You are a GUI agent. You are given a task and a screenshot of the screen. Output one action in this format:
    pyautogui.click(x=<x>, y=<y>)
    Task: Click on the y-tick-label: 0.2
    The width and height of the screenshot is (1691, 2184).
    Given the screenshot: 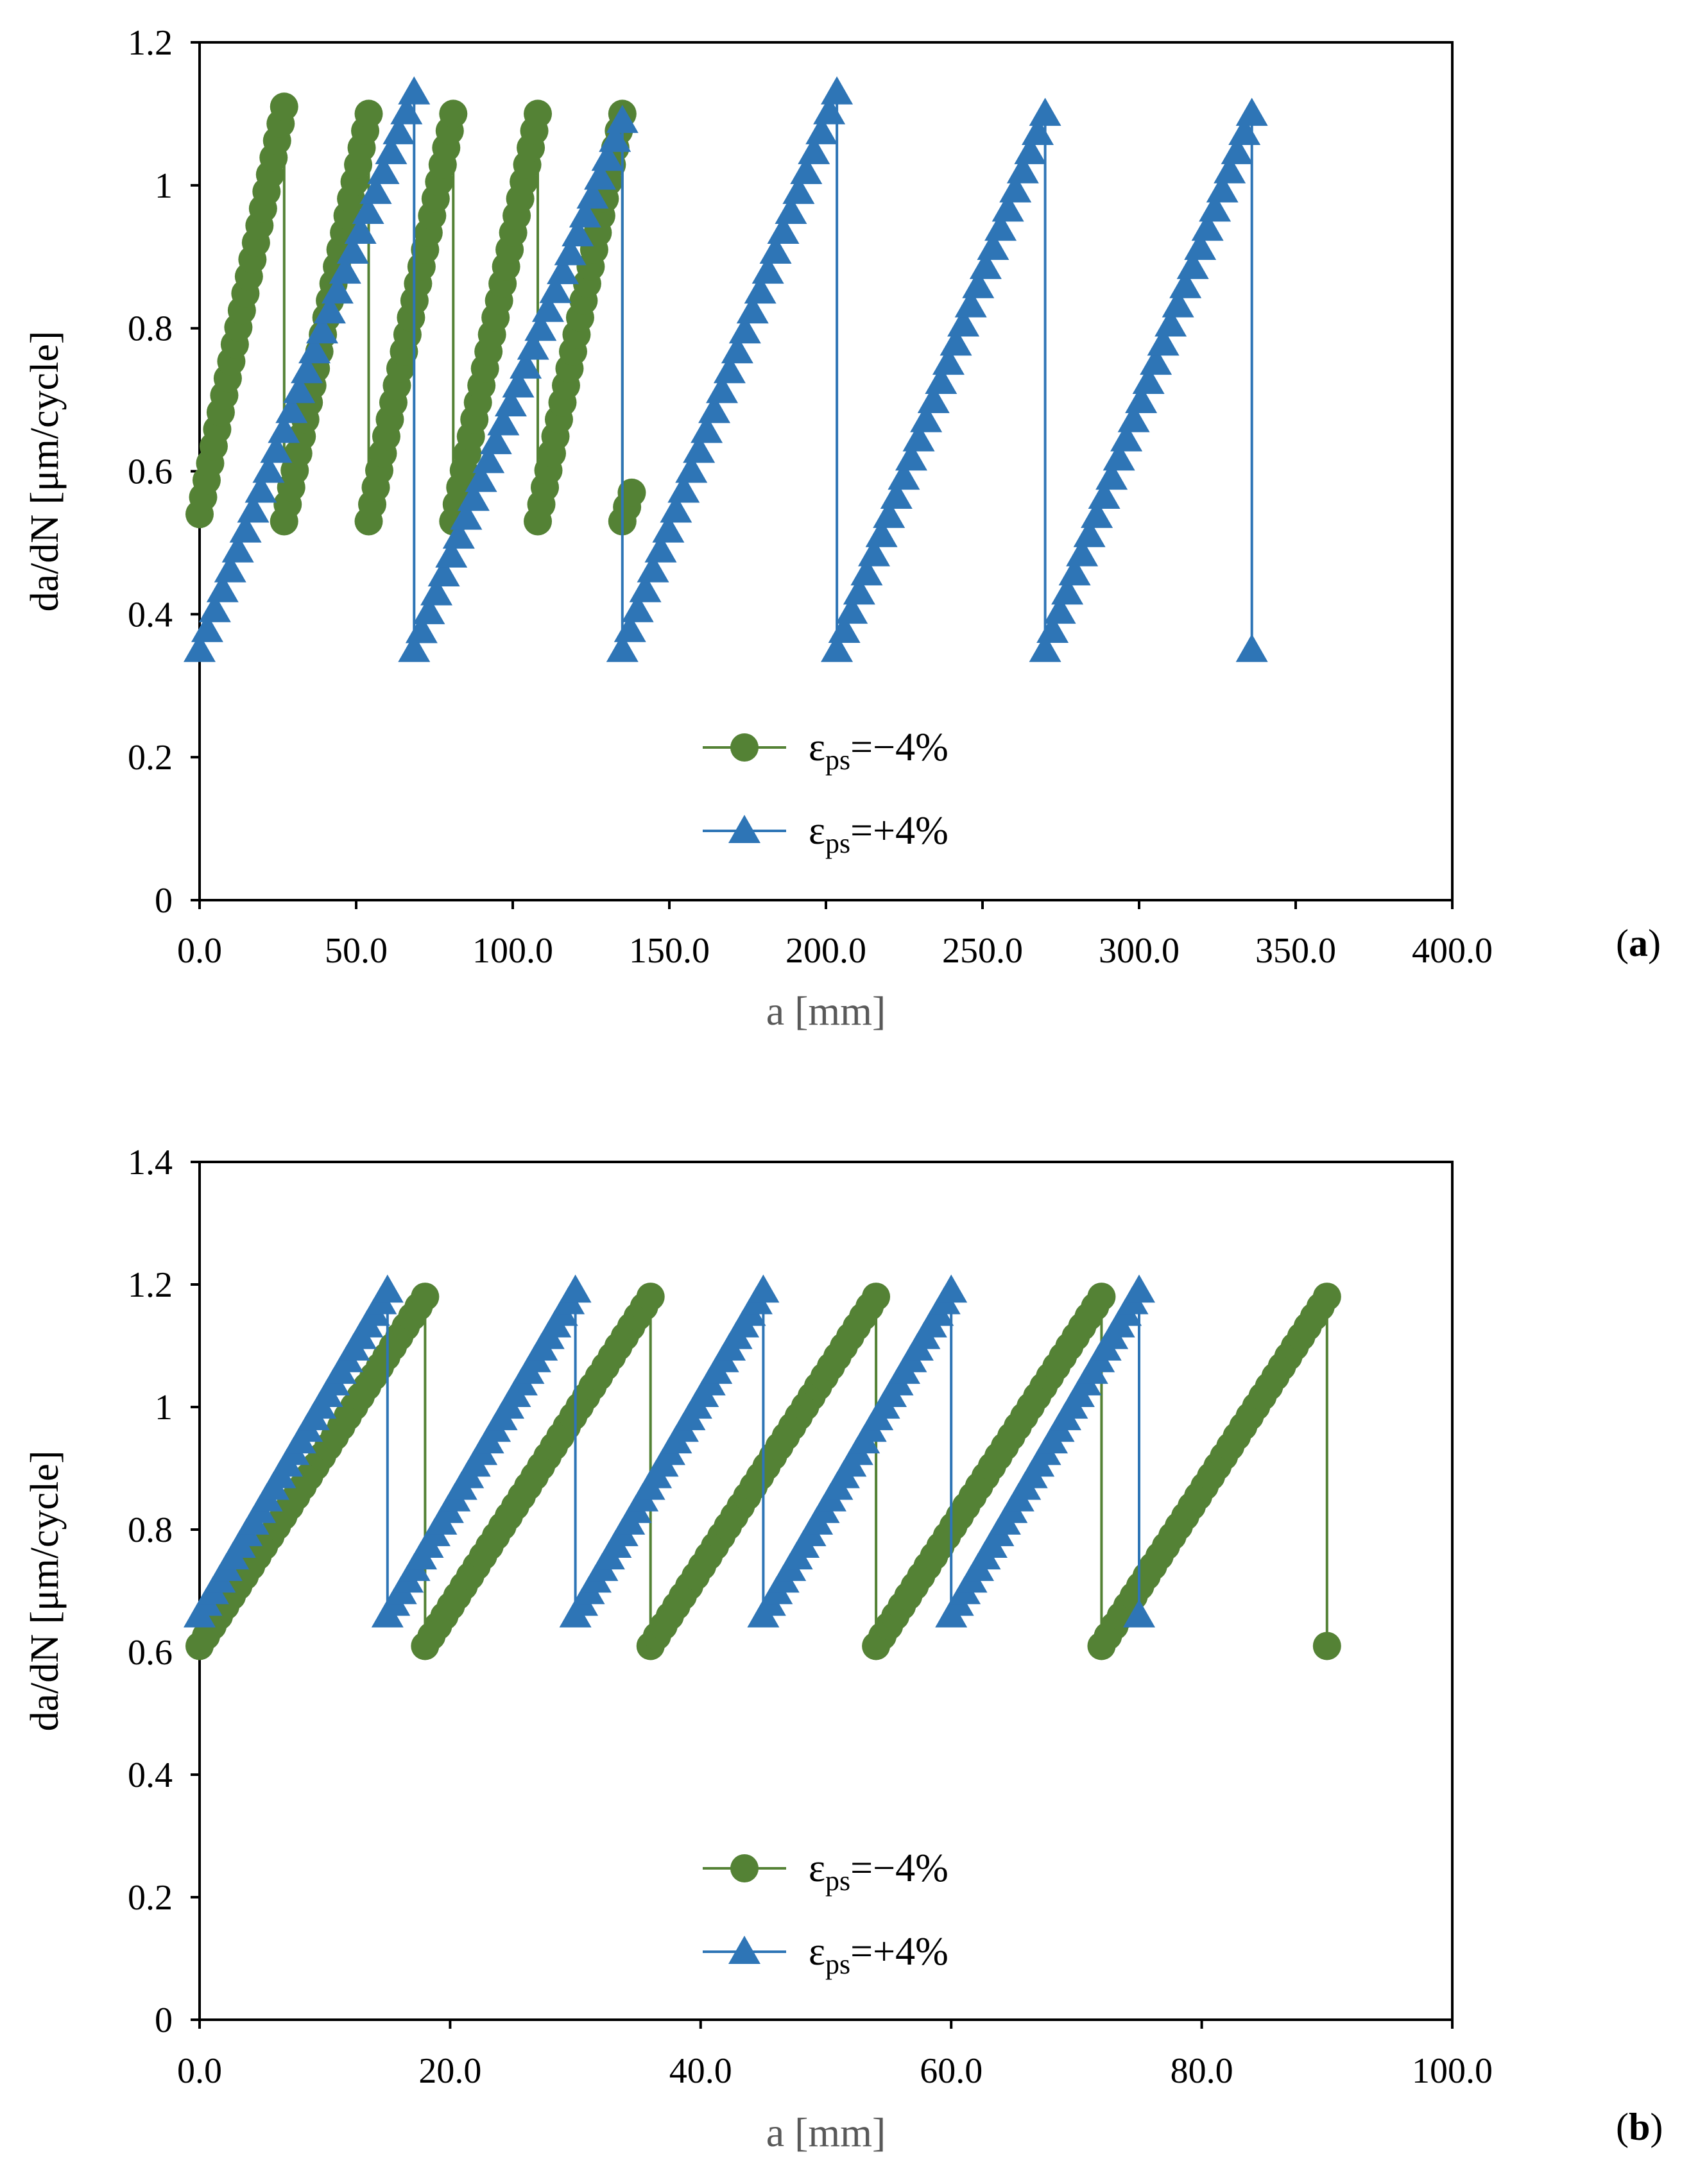 What is the action you would take?
    pyautogui.click(x=150, y=758)
    